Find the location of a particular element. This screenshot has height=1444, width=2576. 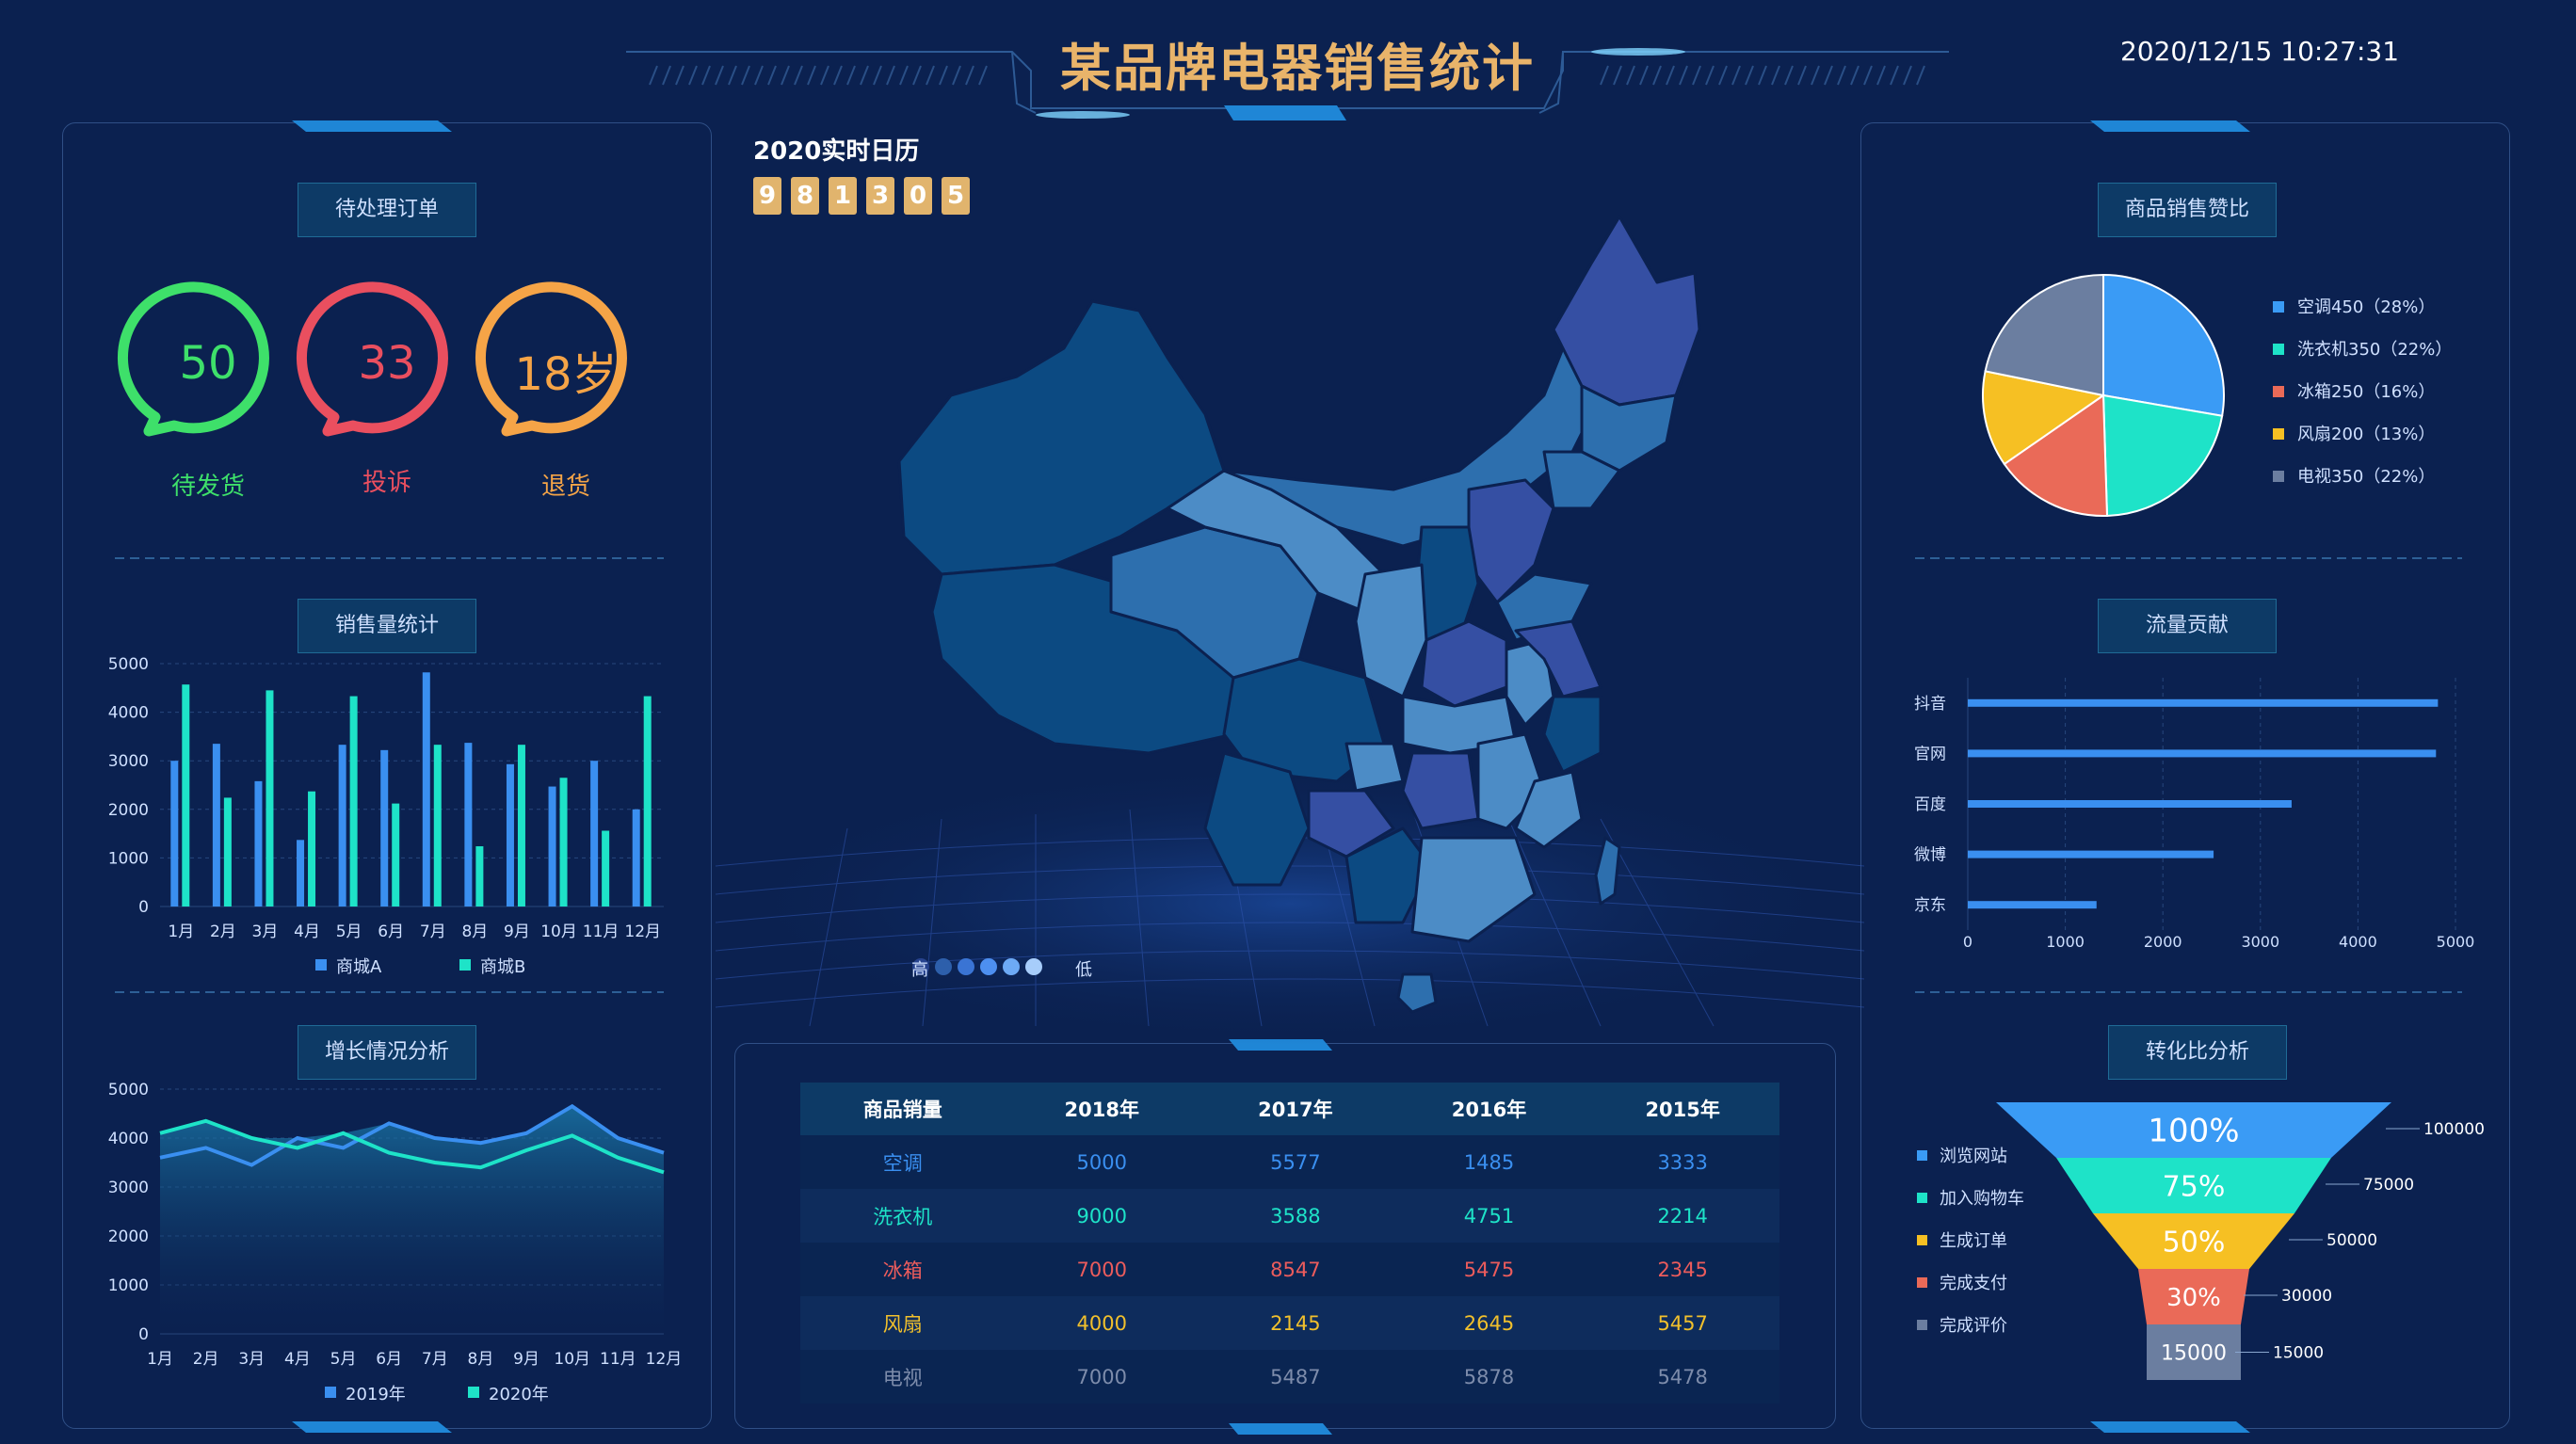

pending-ring-complaint is located at coordinates (372, 359).